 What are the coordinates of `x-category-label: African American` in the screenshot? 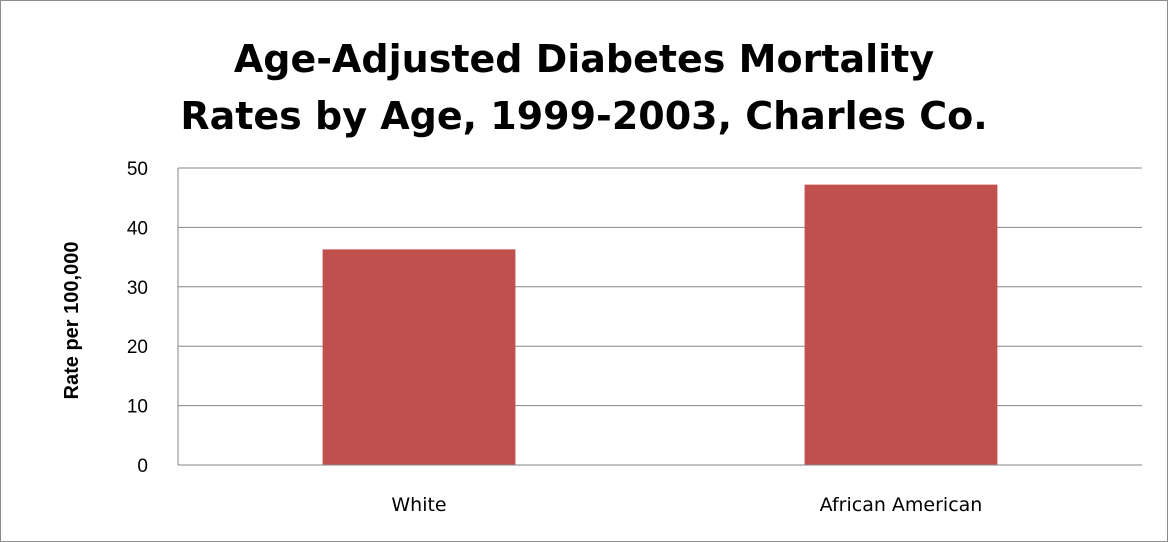 It's located at (901, 505).